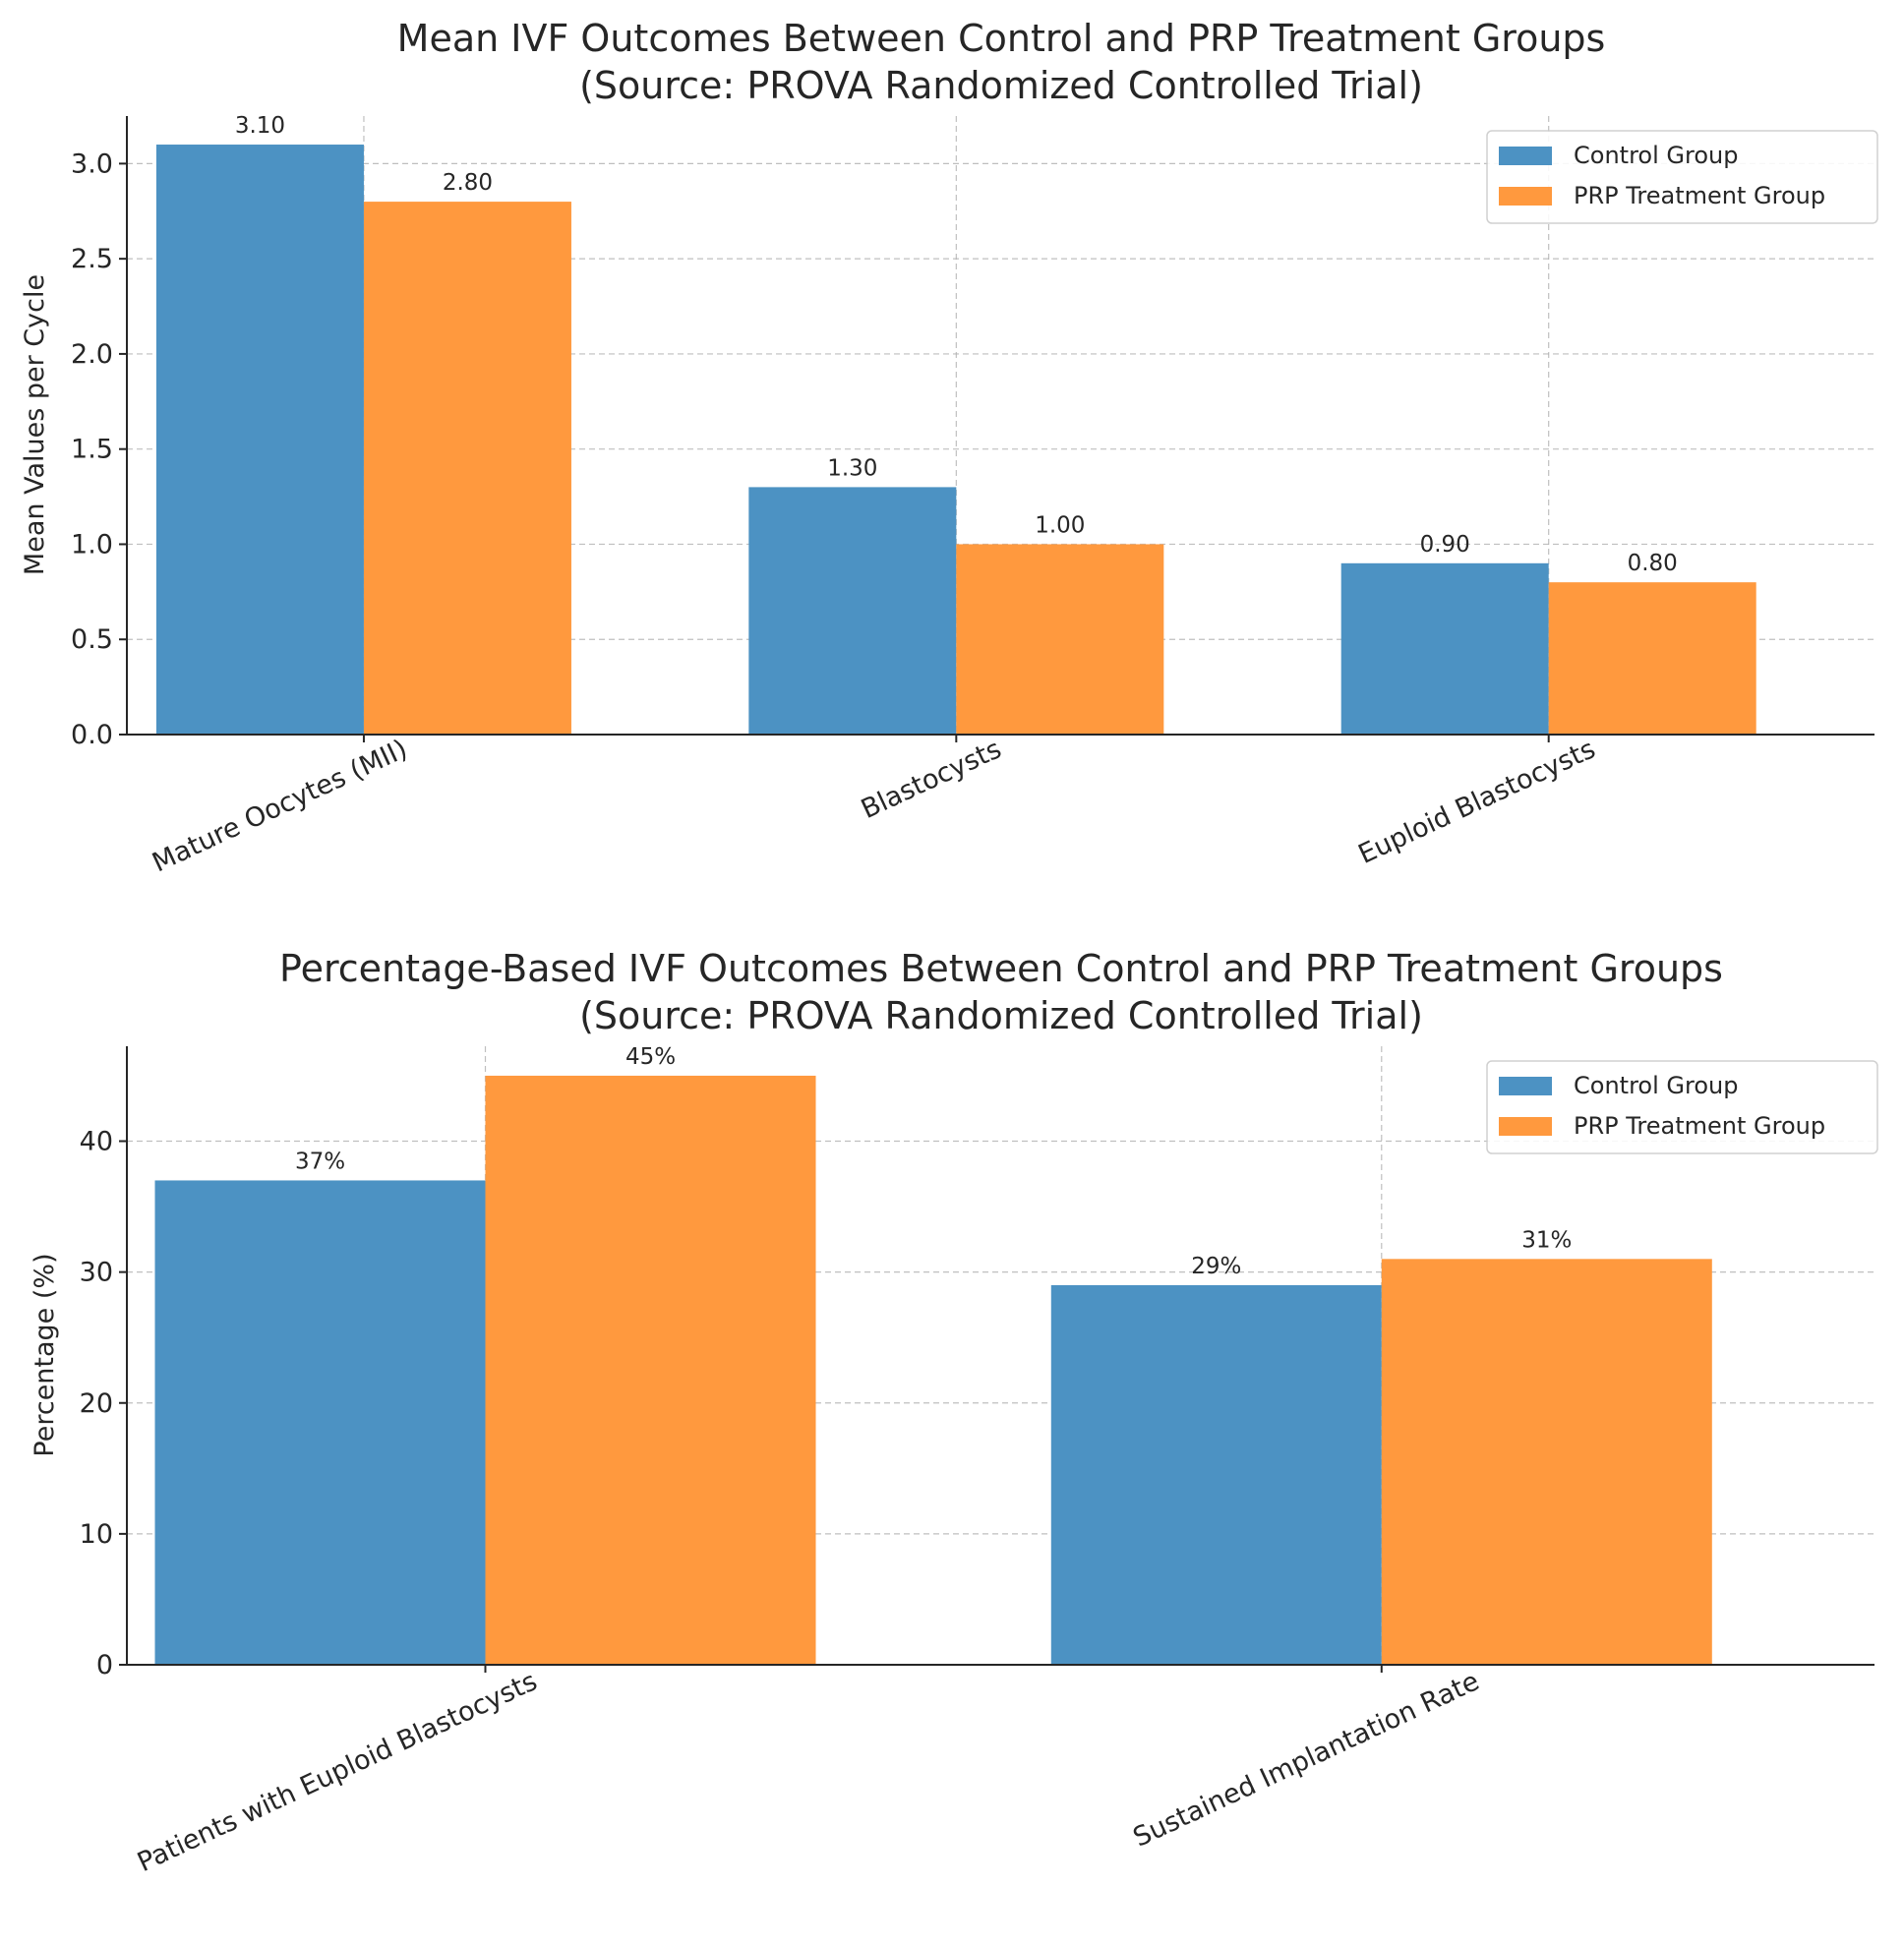 The width and height of the screenshot is (1904, 1946). Describe the element at coordinates (320, 1161) in the screenshot. I see `bar-value-label: 37%` at that location.